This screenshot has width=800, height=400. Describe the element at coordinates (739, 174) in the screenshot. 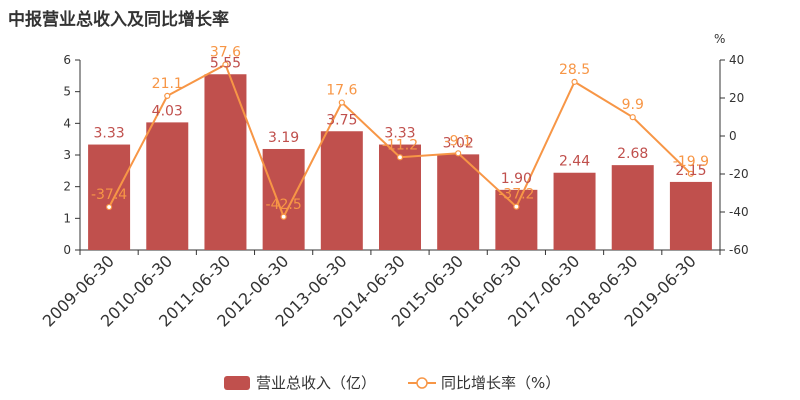

I see `y-right-tick-label: -20` at that location.